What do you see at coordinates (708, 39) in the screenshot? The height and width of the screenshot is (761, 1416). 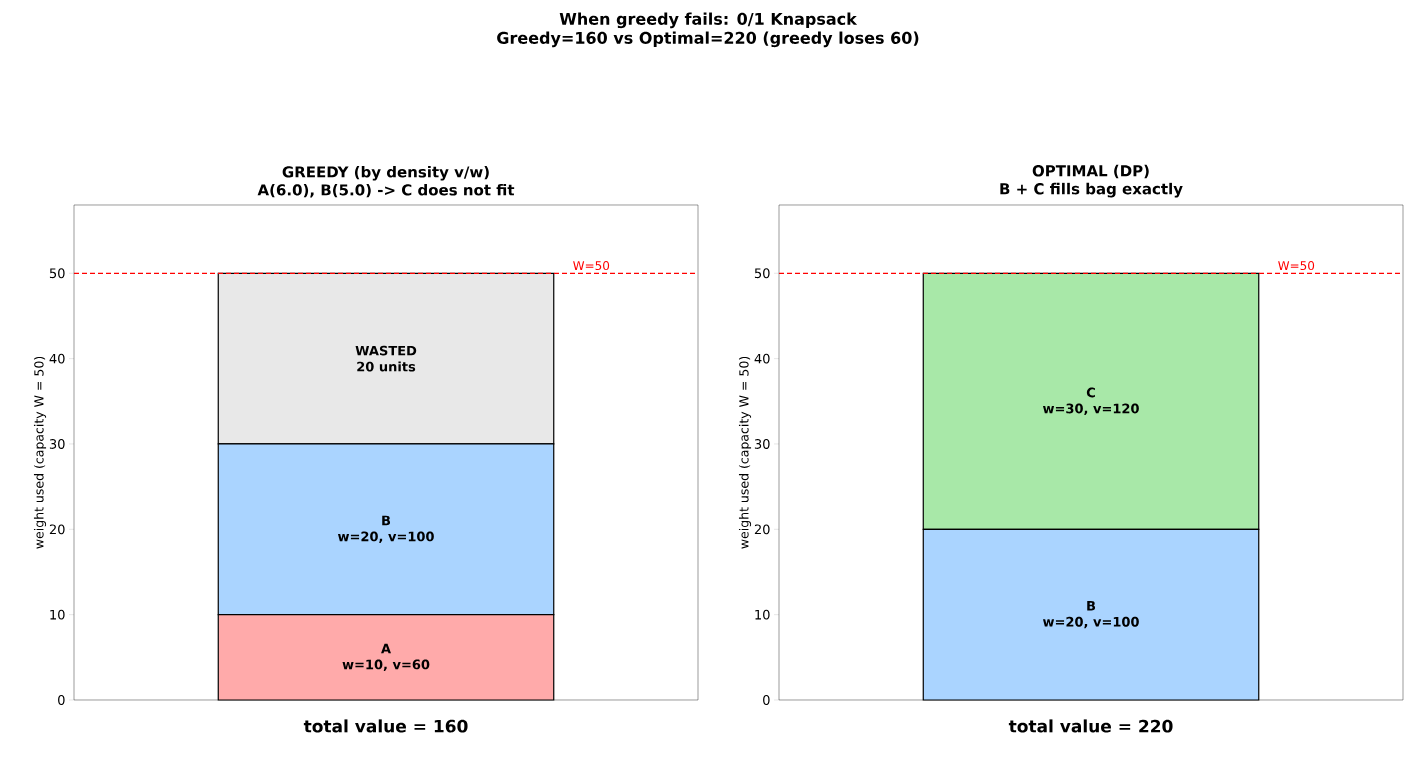 I see `text: Greedy=160 vs Optimal=220 (greedy loses 60)` at bounding box center [708, 39].